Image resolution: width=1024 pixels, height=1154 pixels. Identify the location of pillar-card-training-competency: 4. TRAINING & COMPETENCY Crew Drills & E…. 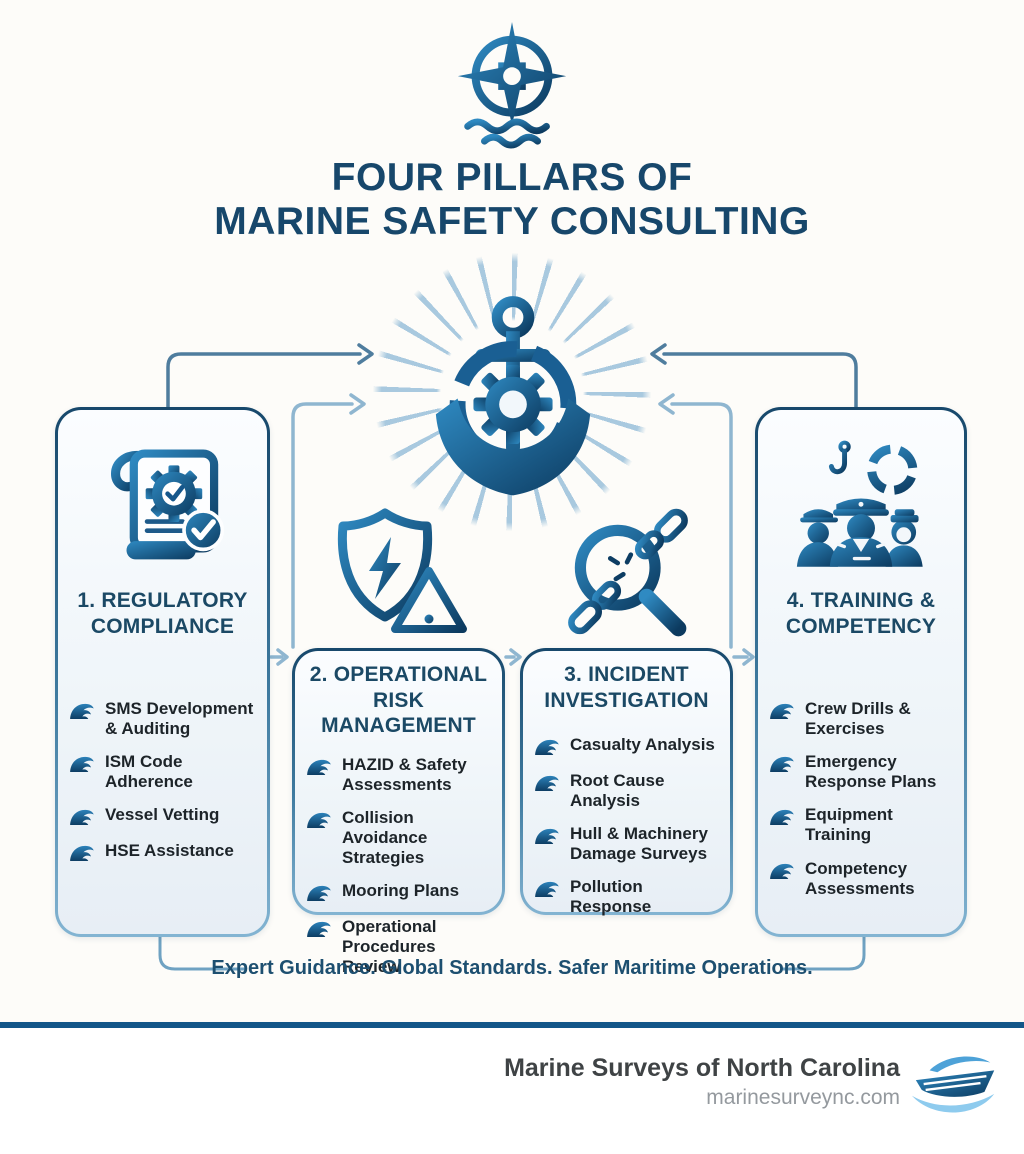
(861, 672).